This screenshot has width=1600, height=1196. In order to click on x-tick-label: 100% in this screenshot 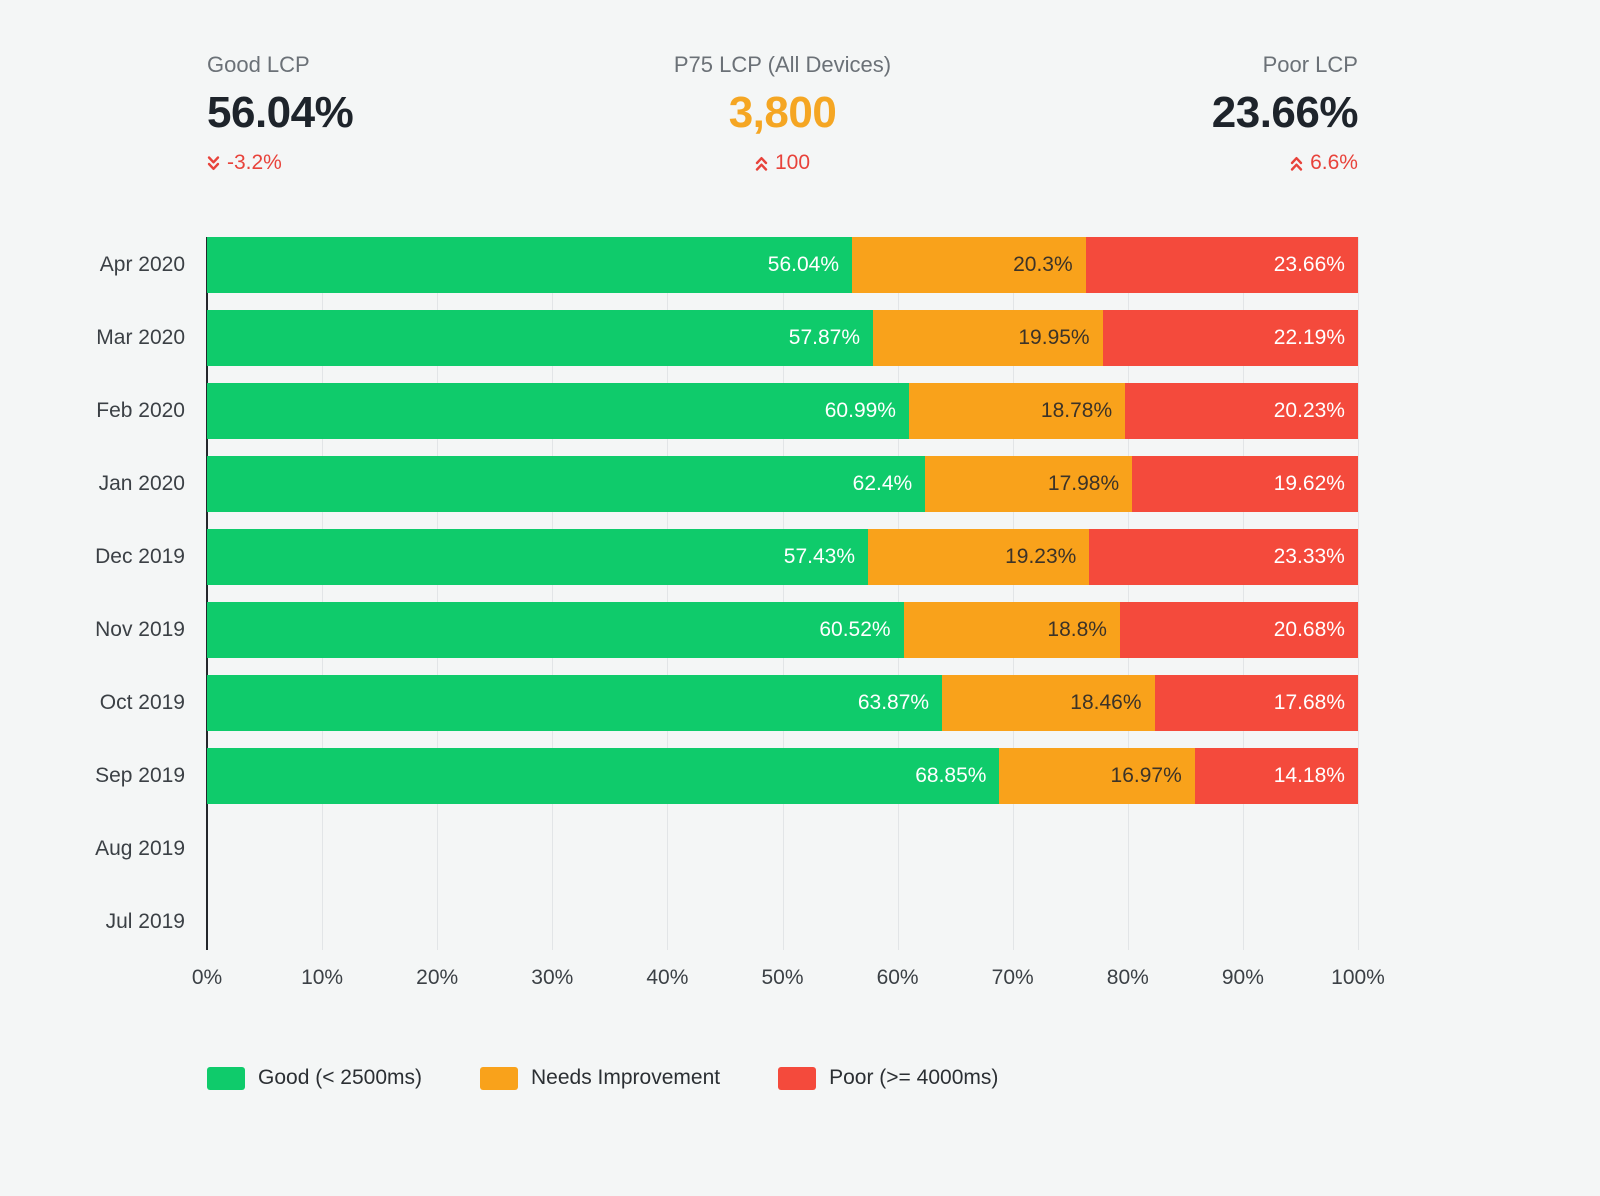, I will do `click(1358, 978)`.